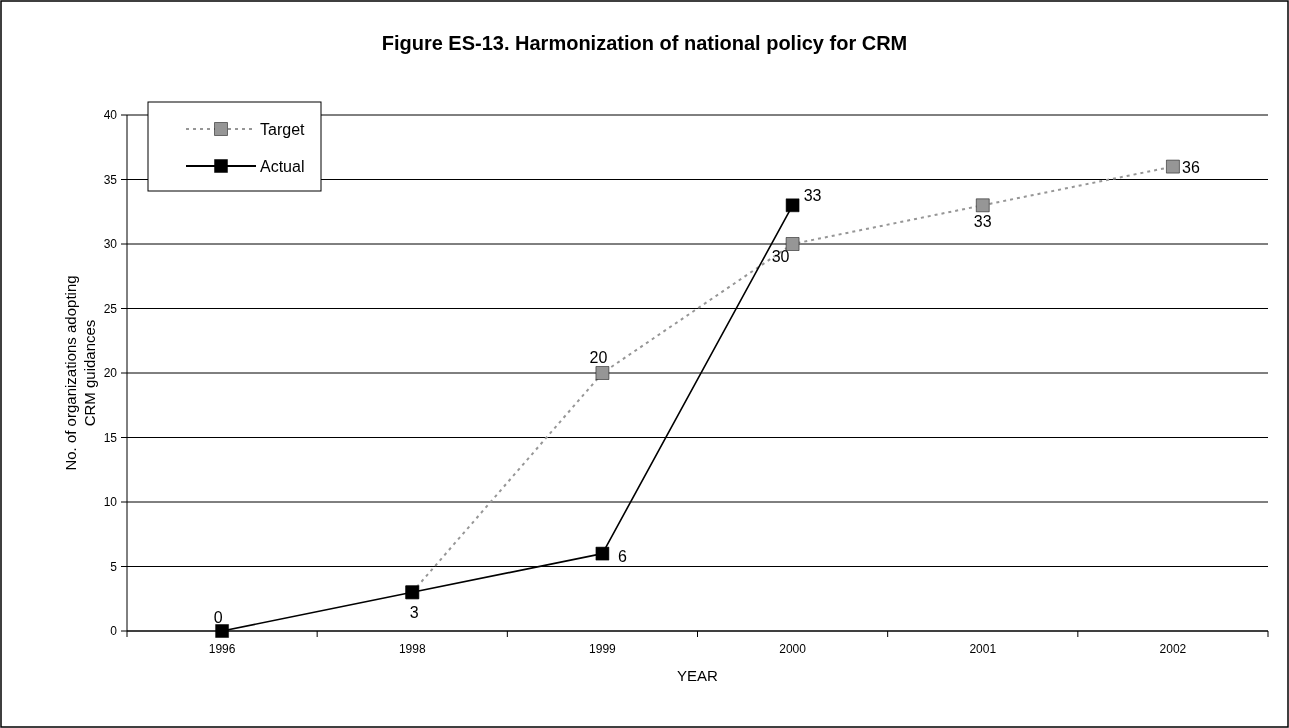  I want to click on legend-label: Target, so click(283, 129).